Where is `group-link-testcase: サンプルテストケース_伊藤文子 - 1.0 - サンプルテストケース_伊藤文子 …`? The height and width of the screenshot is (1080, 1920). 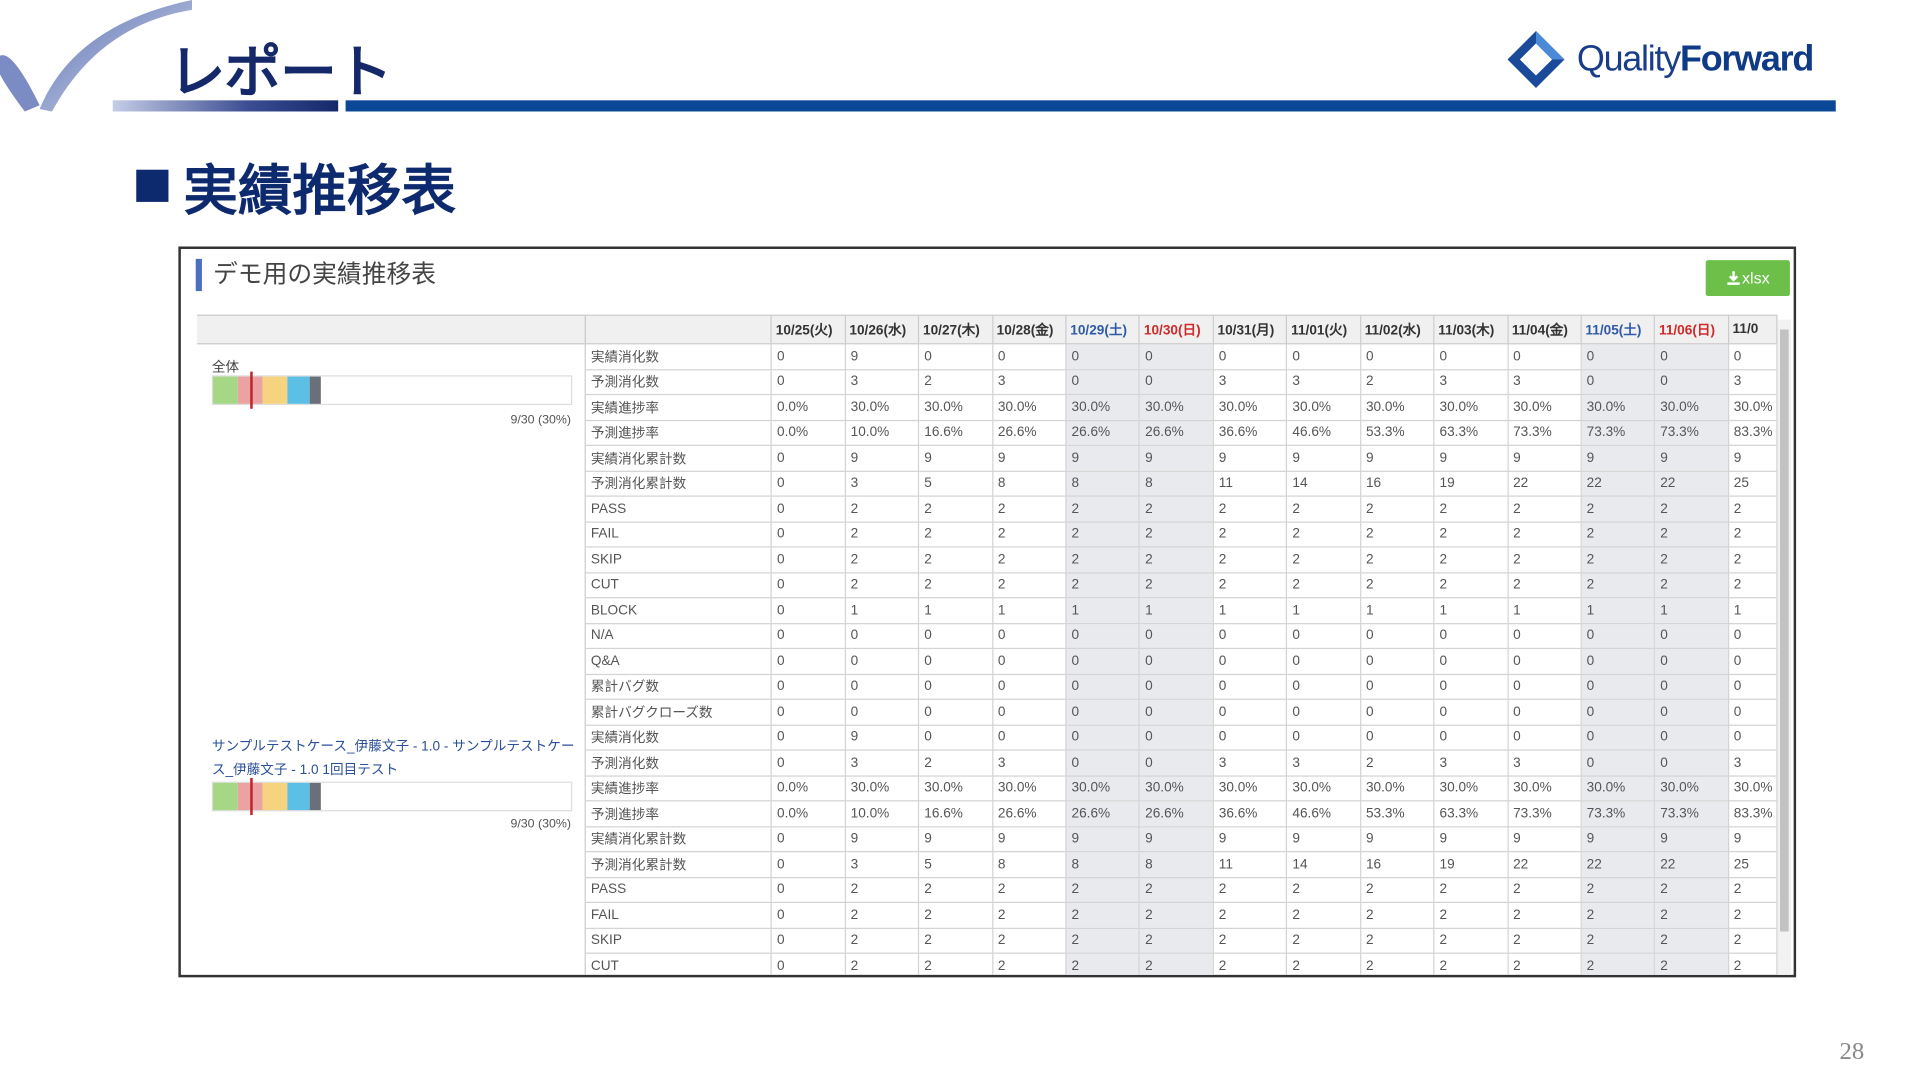 group-link-testcase: サンプルテストケース_伊藤文子 - 1.0 - サンプルテストケース_伊藤文子 … is located at coordinates (393, 758).